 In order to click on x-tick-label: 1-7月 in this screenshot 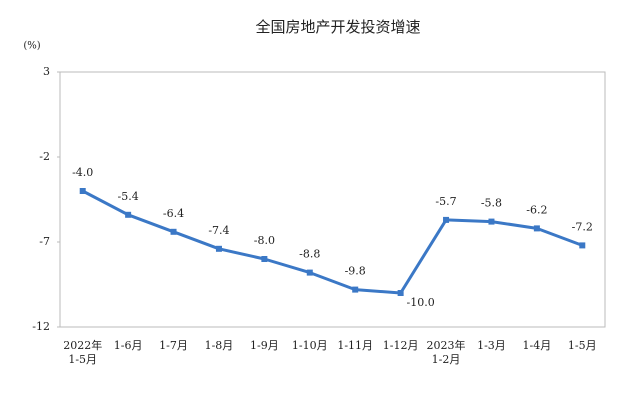, I will do `click(173, 345)`.